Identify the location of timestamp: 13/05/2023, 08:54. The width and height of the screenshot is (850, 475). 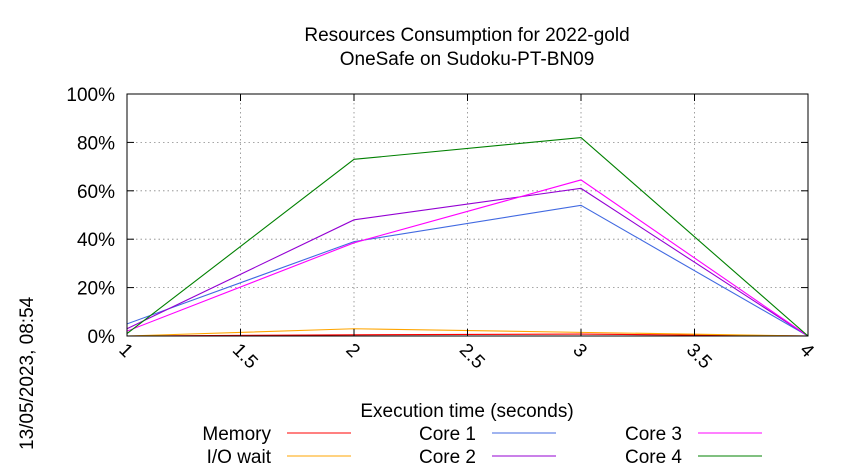
(27, 373).